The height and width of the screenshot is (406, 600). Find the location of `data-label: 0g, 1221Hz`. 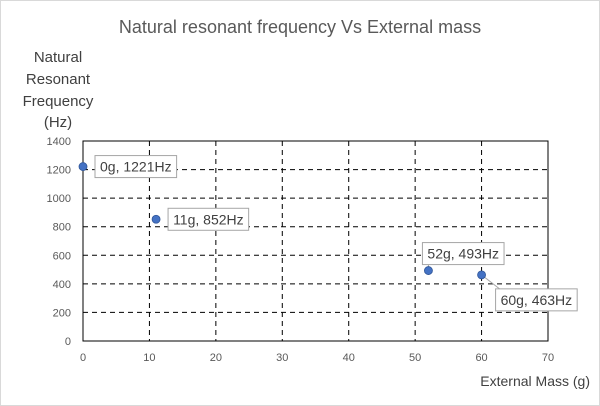

data-label: 0g, 1221Hz is located at coordinates (136, 167).